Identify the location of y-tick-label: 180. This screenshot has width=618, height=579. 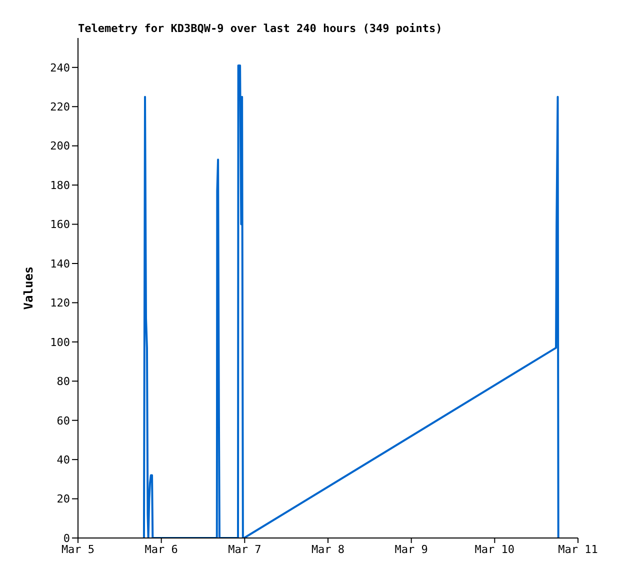
(60, 185).